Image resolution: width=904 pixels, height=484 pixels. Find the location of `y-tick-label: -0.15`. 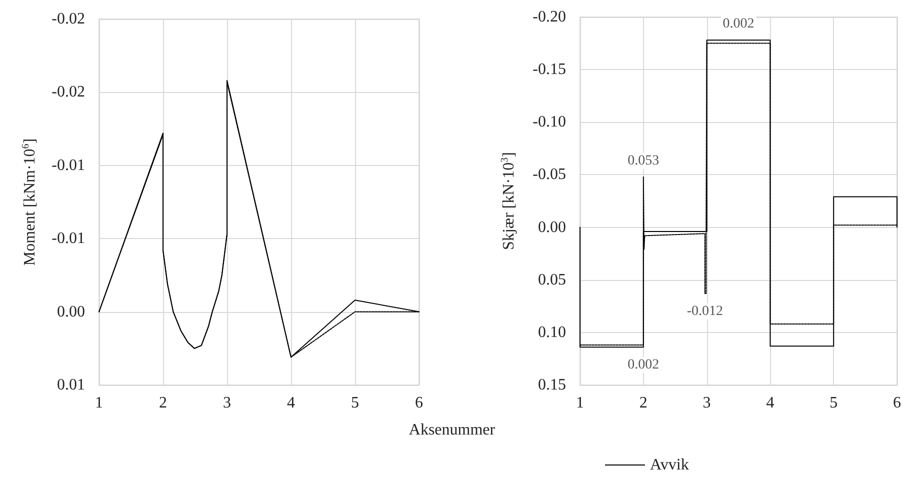

y-tick-label: -0.15 is located at coordinates (549, 69).